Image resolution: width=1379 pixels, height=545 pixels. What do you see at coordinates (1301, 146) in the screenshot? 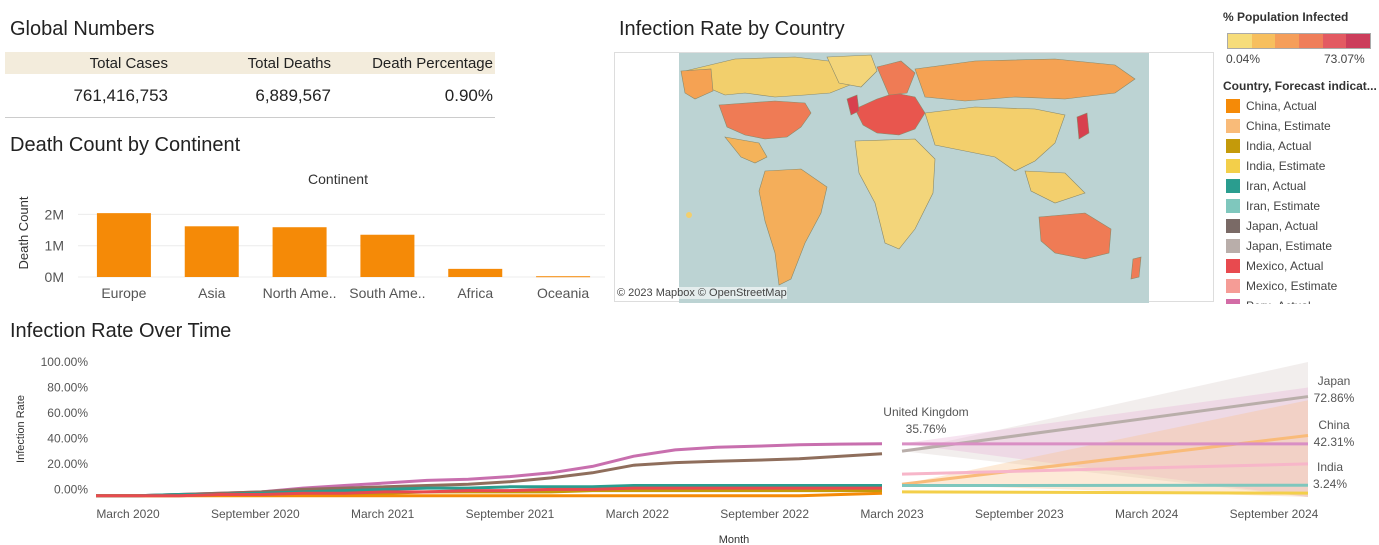
I see `country-legend-item: India, Actual` at bounding box center [1301, 146].